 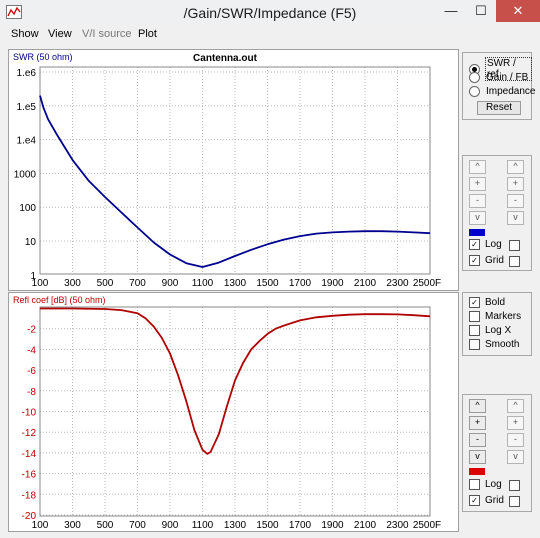 What do you see at coordinates (498, 330) in the screenshot?
I see `checkbox-label: Log X` at bounding box center [498, 330].